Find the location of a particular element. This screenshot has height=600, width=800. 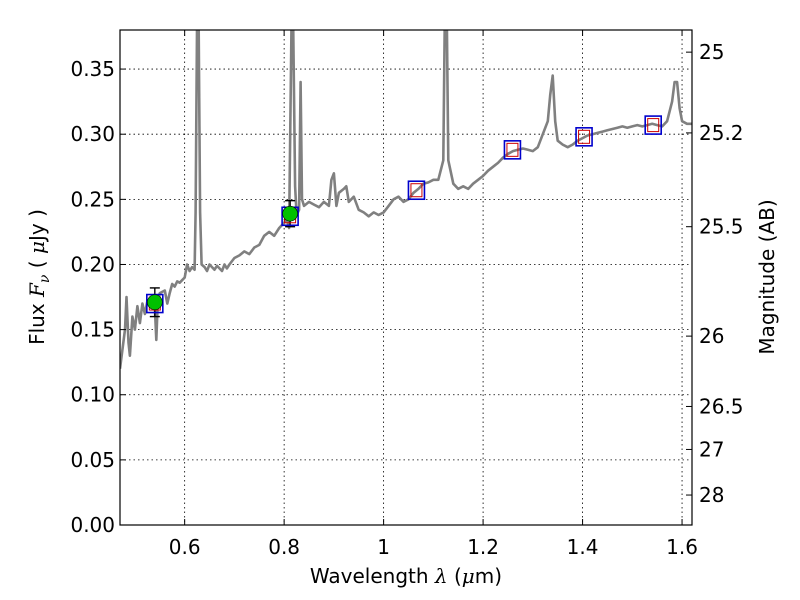

y-tick-label: 0.20 is located at coordinates (92, 264).